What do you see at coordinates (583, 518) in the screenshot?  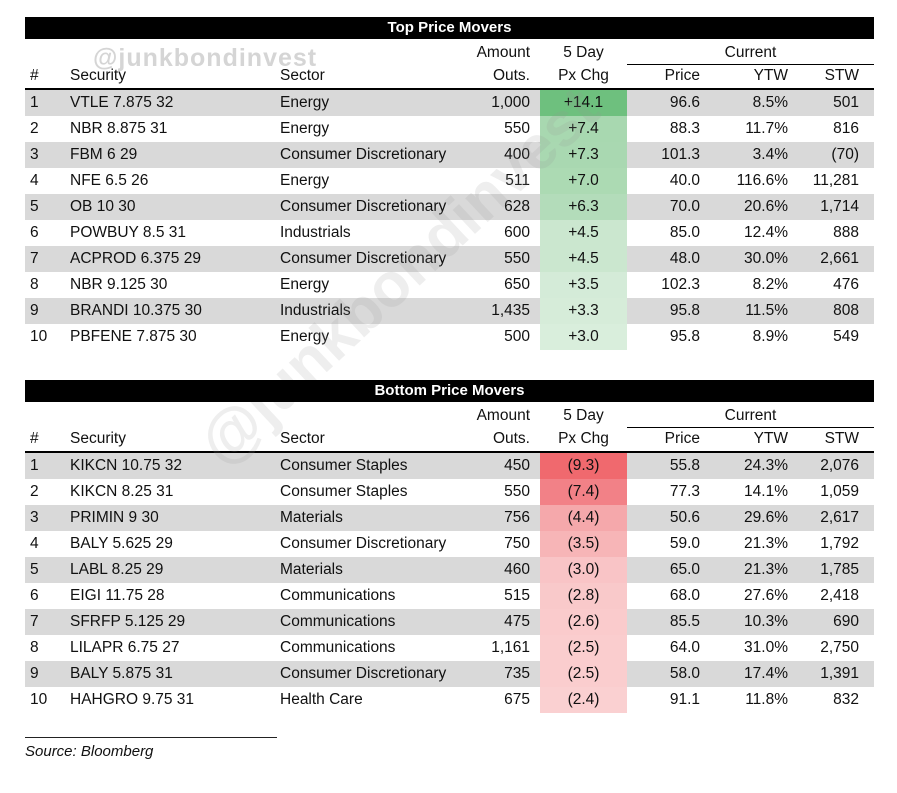 I see `cell-px-chg: (4.4)` at bounding box center [583, 518].